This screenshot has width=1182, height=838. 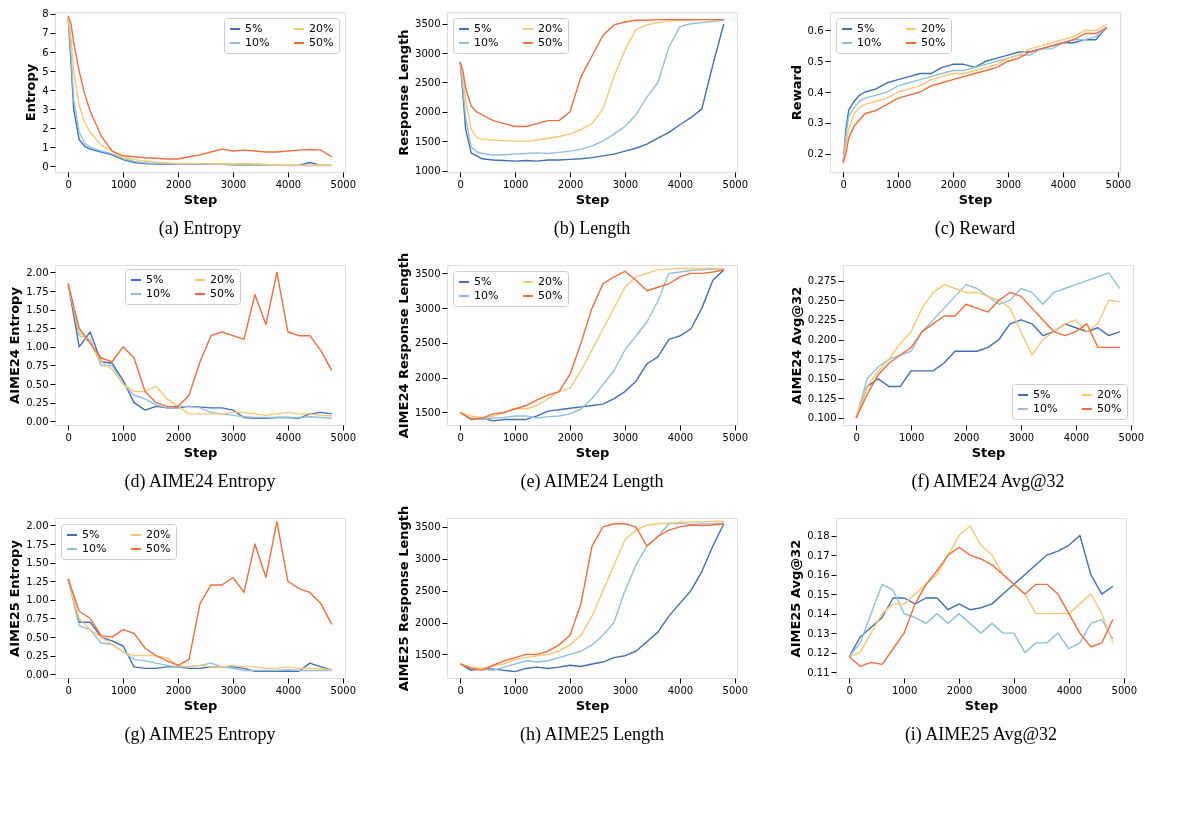 I want to click on y-tick-label: 0.125, so click(x=822, y=398).